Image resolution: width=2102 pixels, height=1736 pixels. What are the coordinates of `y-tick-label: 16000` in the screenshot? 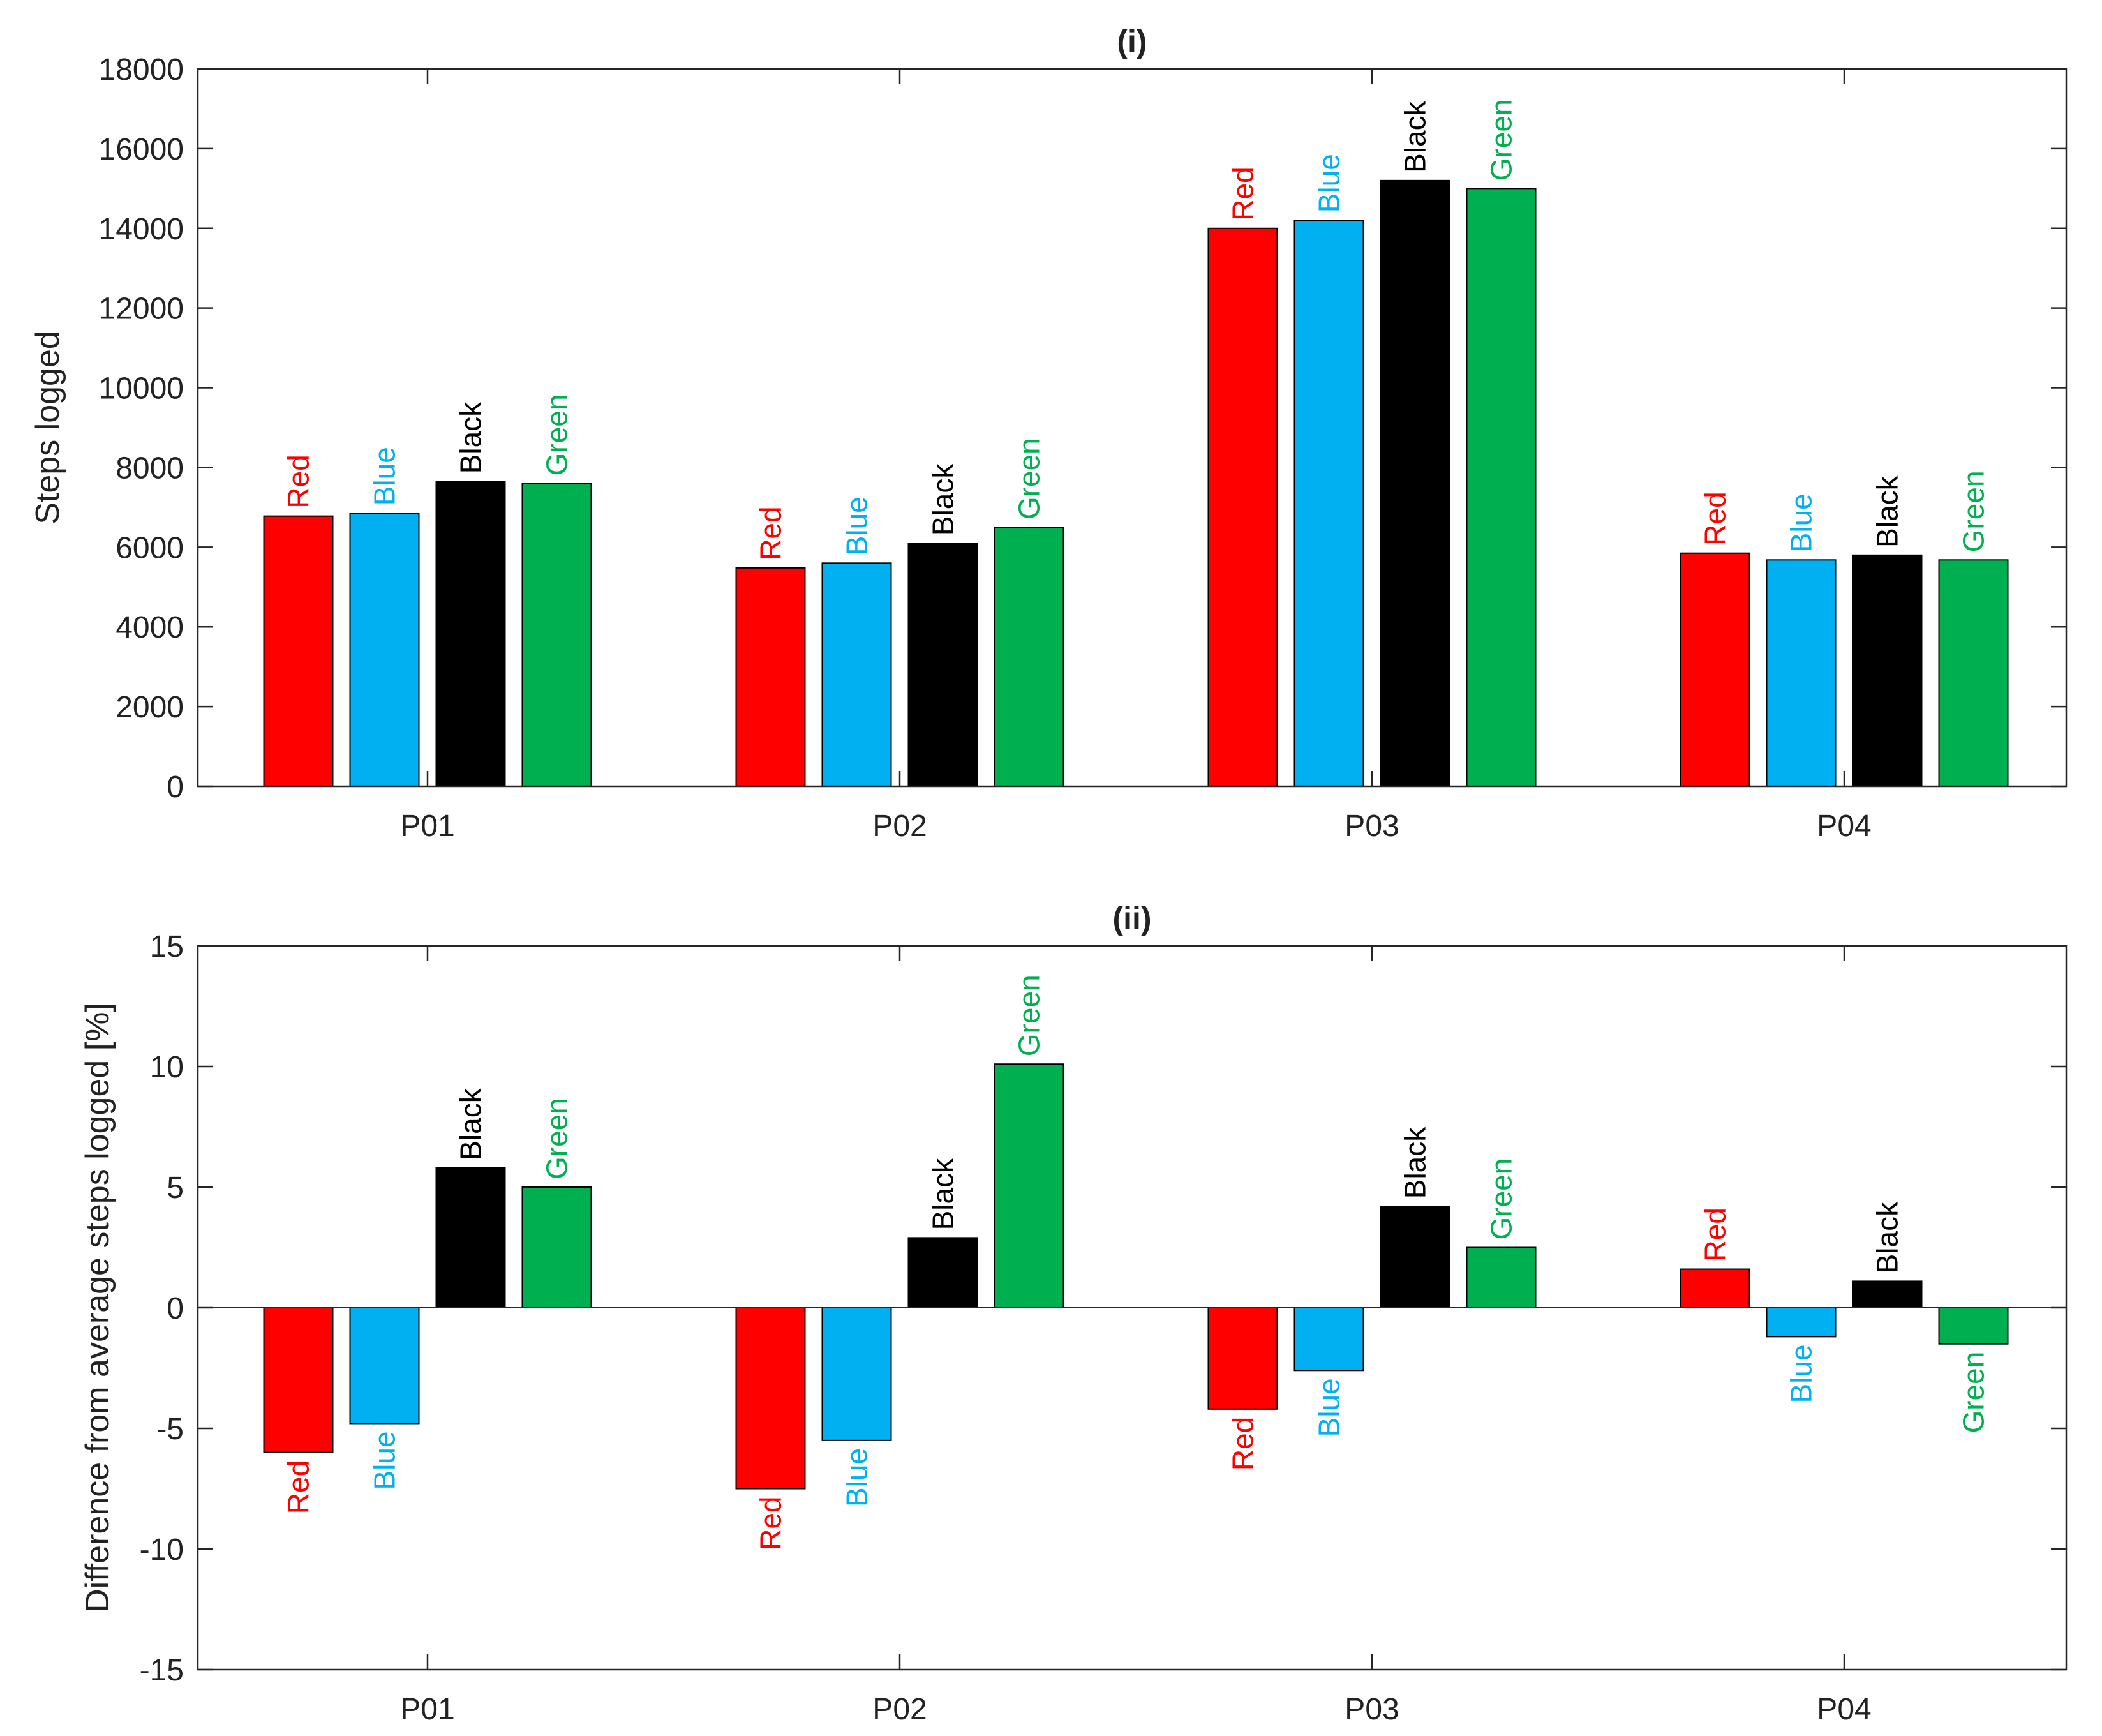 It's located at (141, 150).